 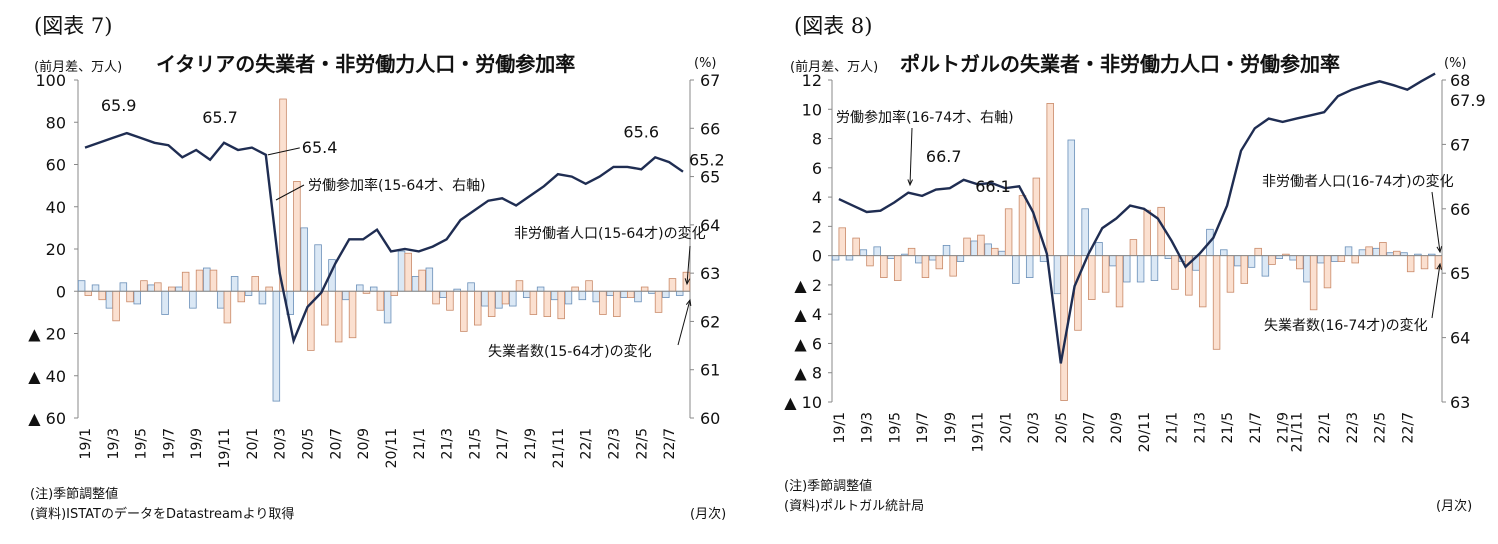 I want to click on x-tick-label: 20/3, so click(x=1034, y=427).